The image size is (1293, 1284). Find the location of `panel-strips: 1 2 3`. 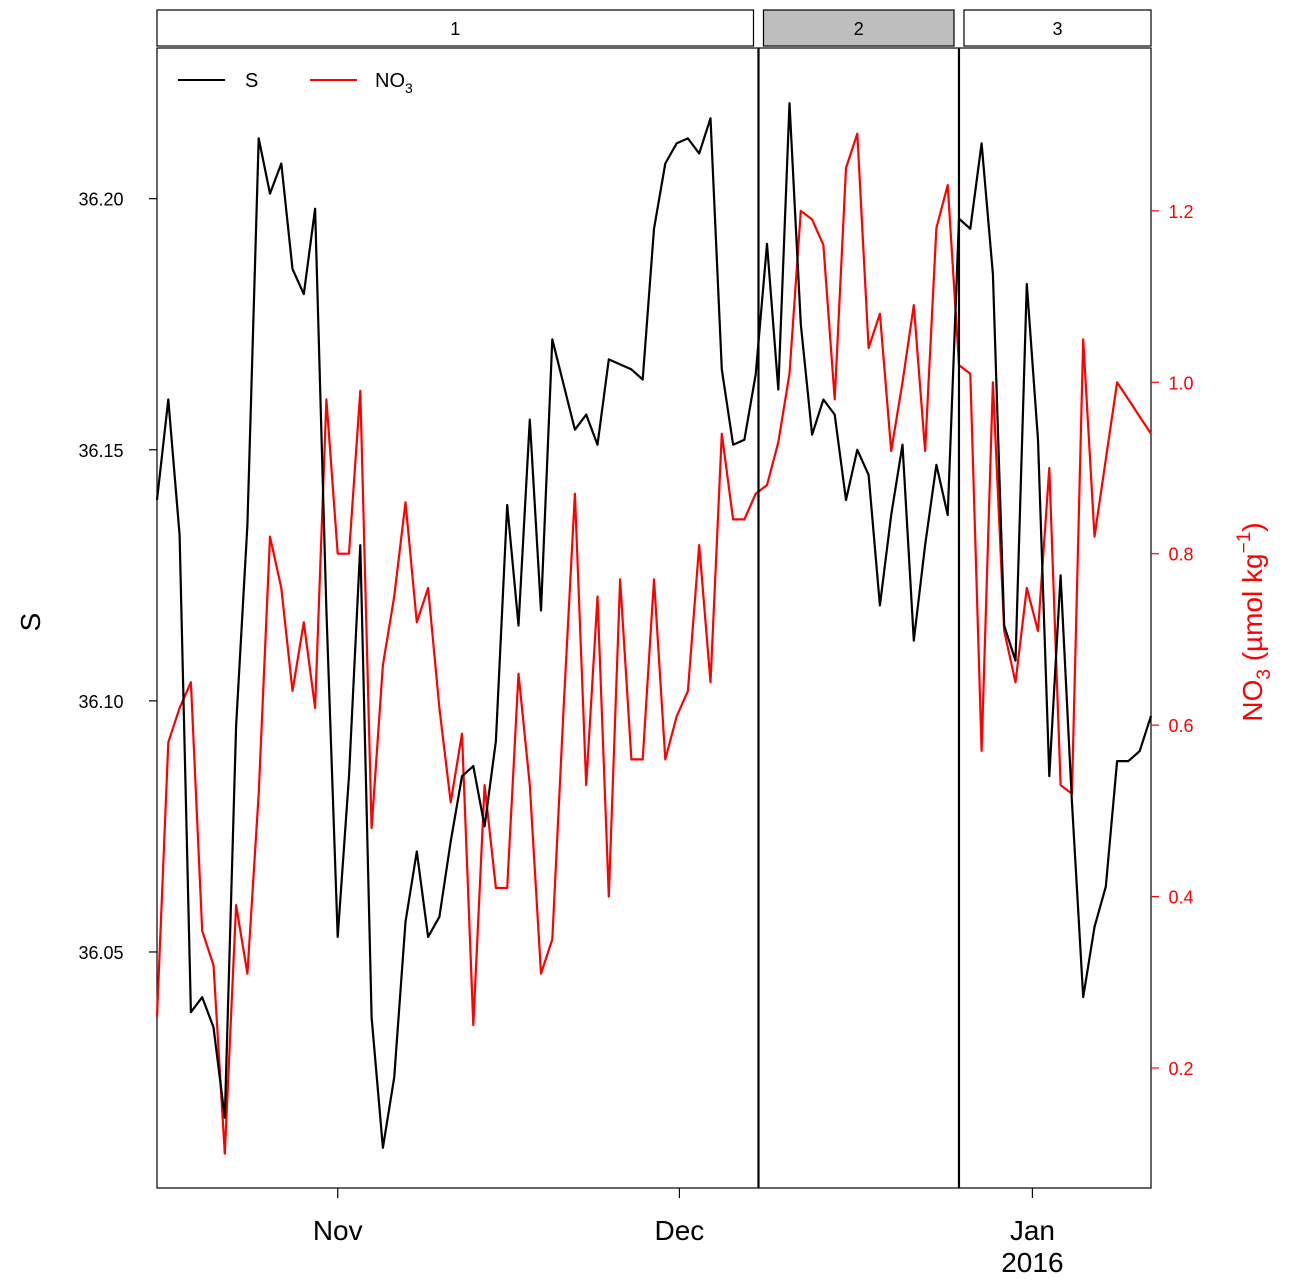

panel-strips: 1 2 3 is located at coordinates (654, 28).